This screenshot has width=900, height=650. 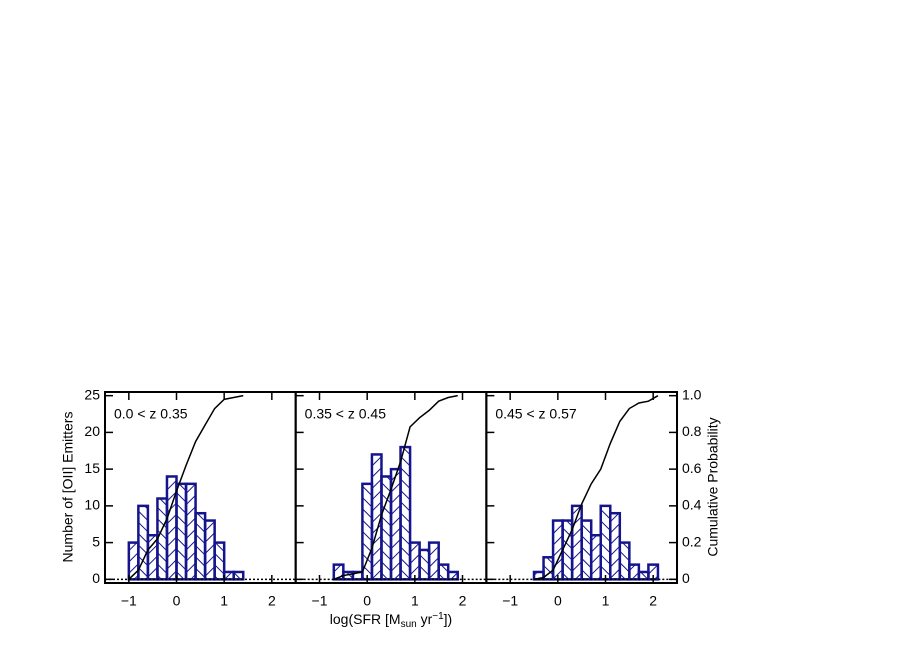 I want to click on y-axis-label: Number of [OII] Emitters, so click(x=68, y=487).